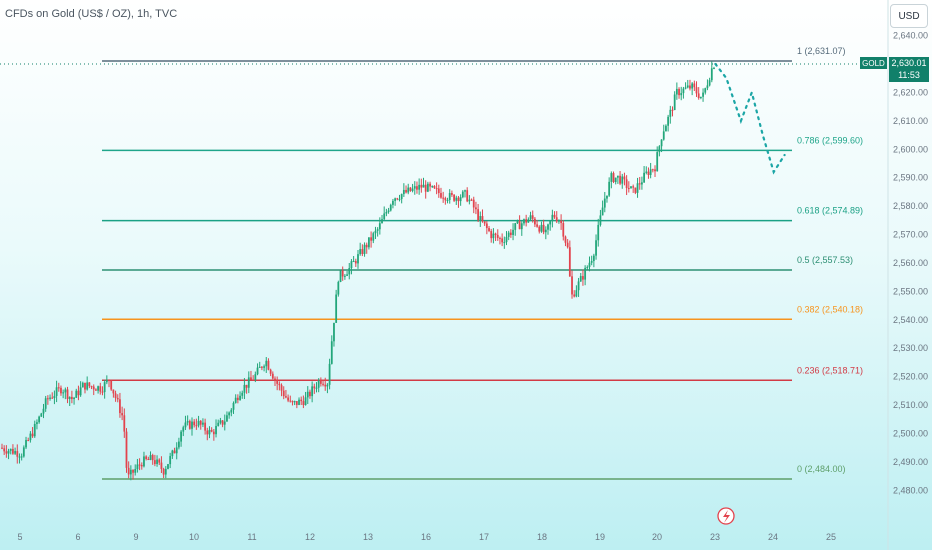 The width and height of the screenshot is (932, 550). Describe the element at coordinates (77, 537) in the screenshot. I see `time-axis-tick: 6` at that location.